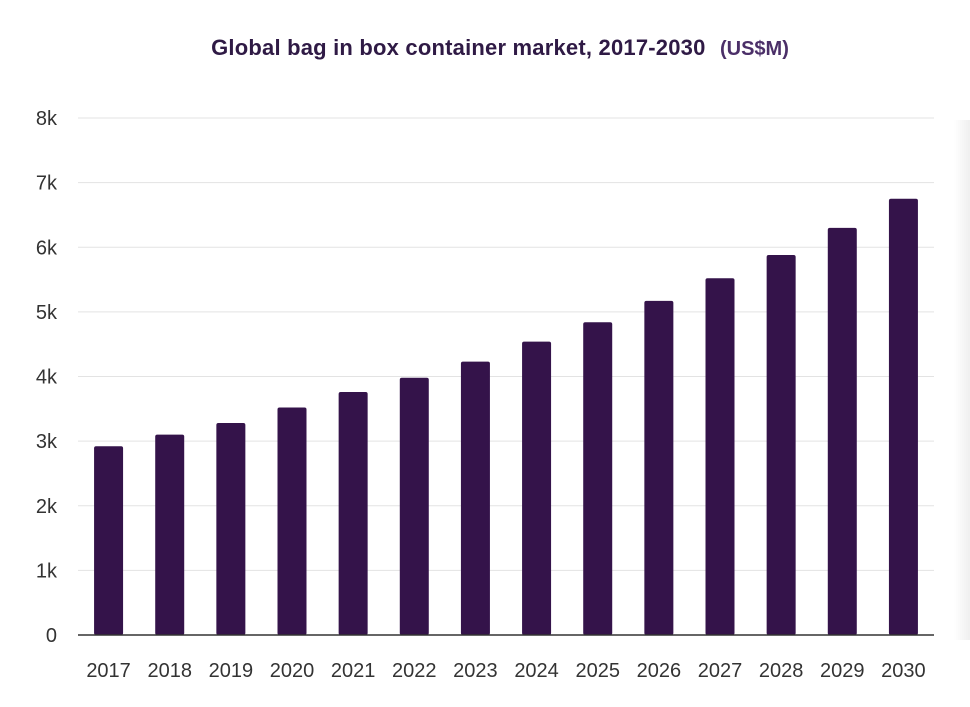 Image resolution: width=970 pixels, height=707 pixels. What do you see at coordinates (51, 636) in the screenshot?
I see `y-tick-label: 0` at bounding box center [51, 636].